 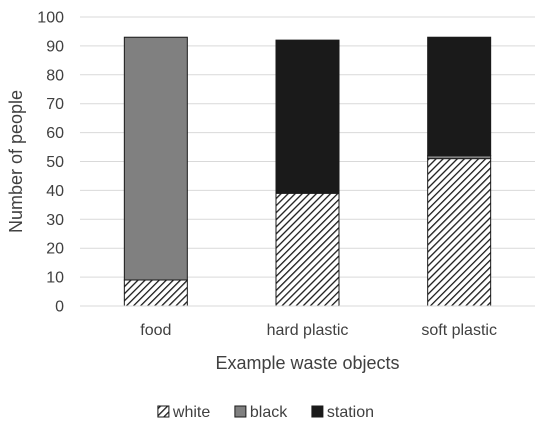 What do you see at coordinates (459, 96) in the screenshot?
I see `bar-station-soft-plastic` at bounding box center [459, 96].